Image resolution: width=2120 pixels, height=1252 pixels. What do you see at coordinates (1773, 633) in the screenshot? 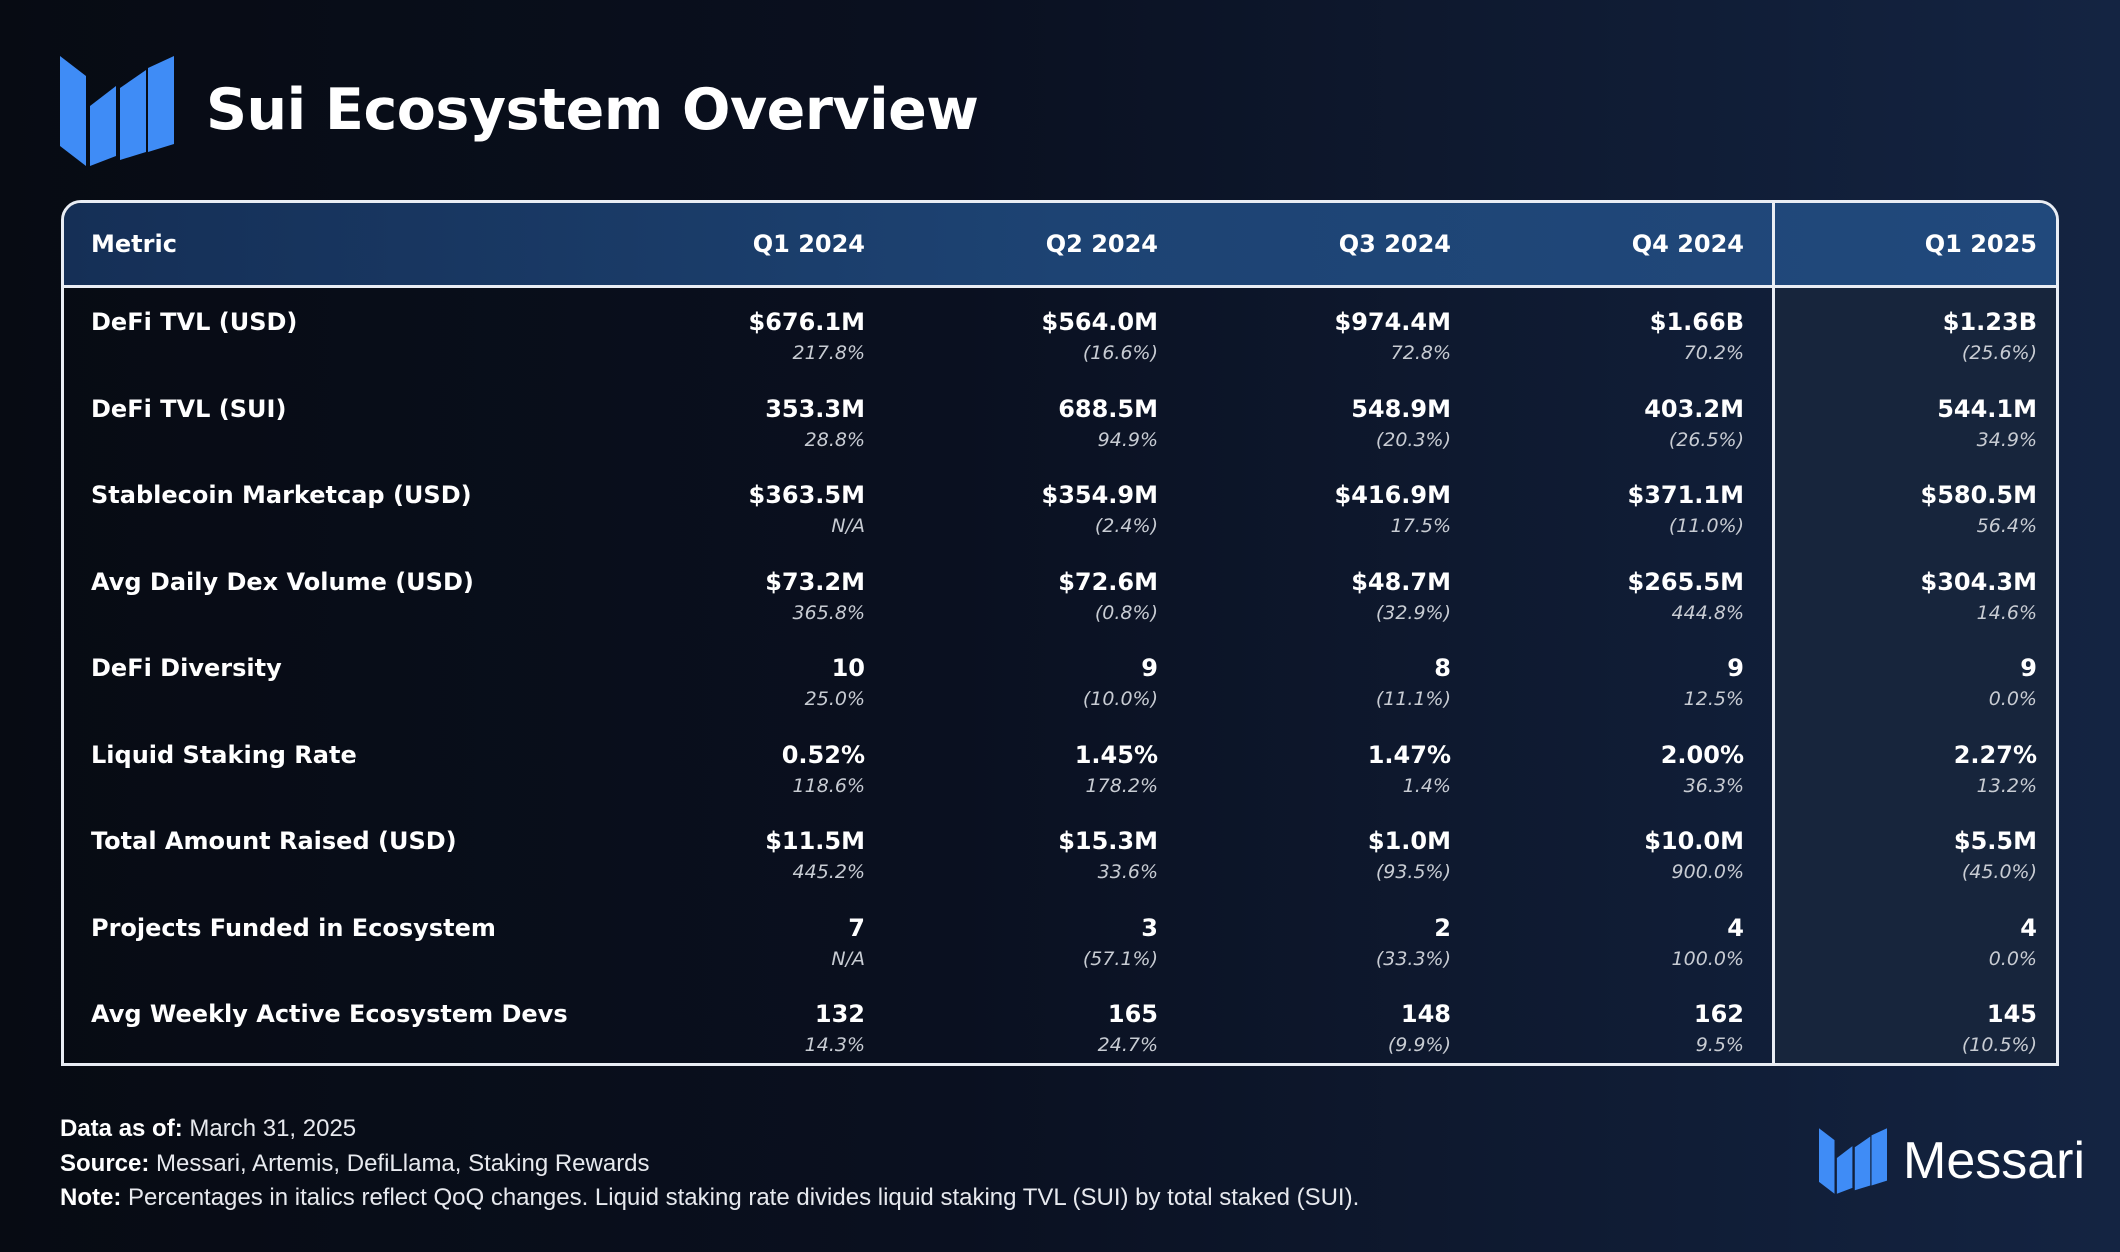
I see `column-divider` at bounding box center [1773, 633].